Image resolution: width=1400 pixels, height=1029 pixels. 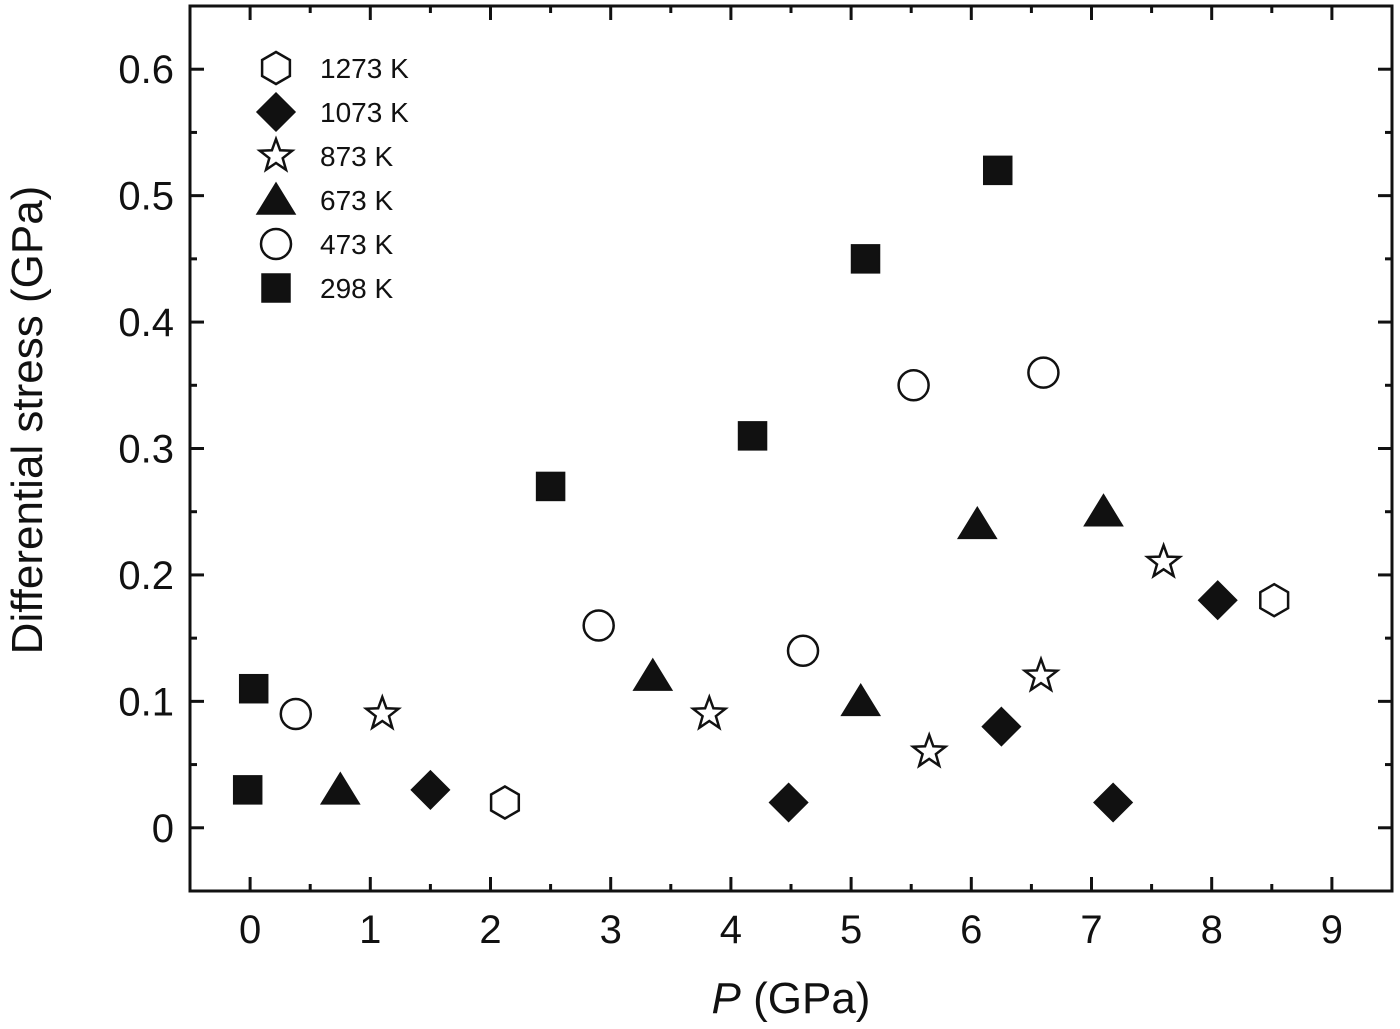 I want to click on y-tick-label: 0.1, so click(x=146, y=702).